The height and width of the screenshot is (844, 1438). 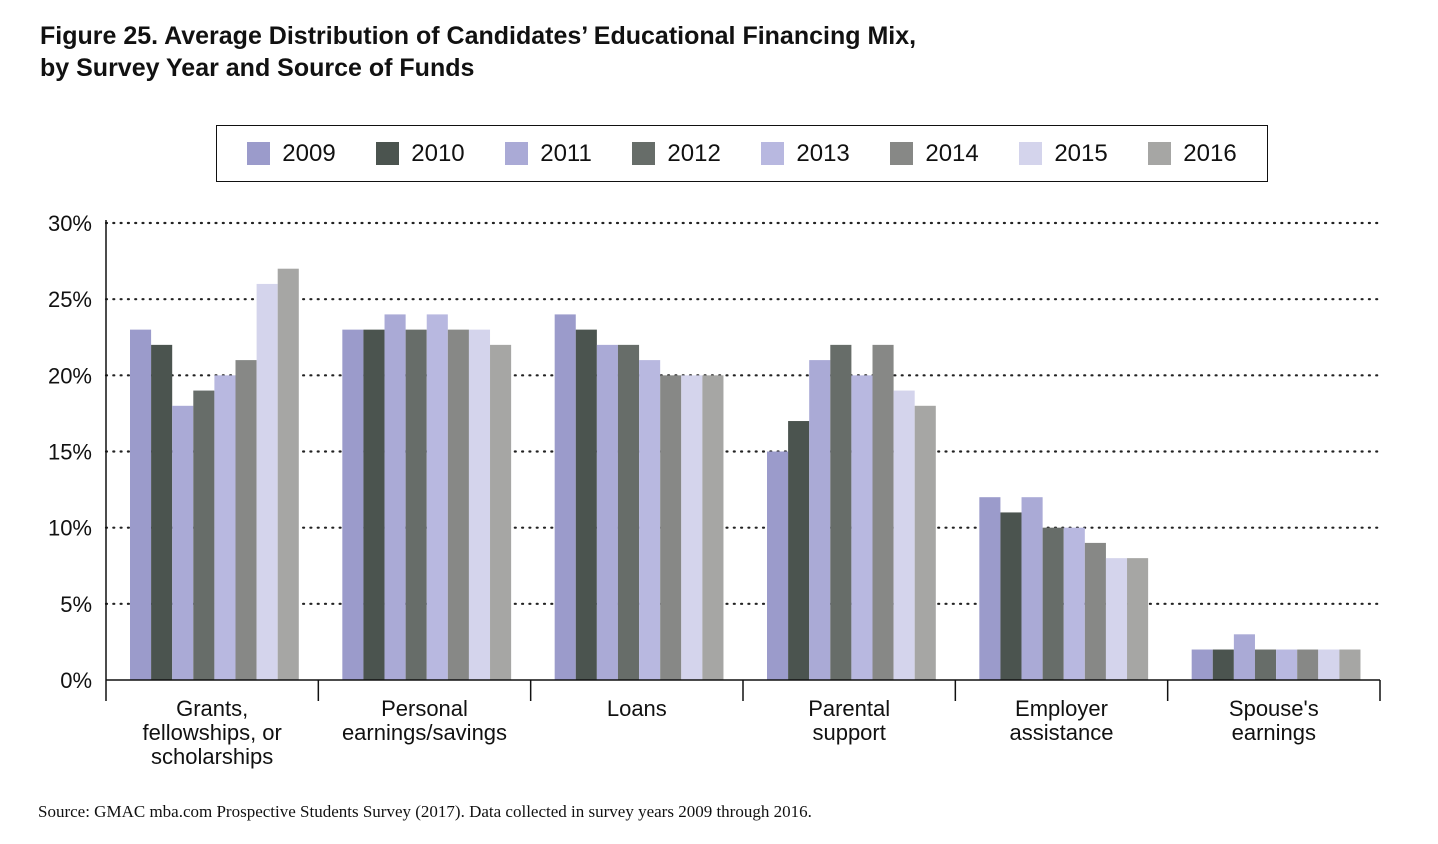 What do you see at coordinates (76, 680) in the screenshot?
I see `y-tick-label: 0%` at bounding box center [76, 680].